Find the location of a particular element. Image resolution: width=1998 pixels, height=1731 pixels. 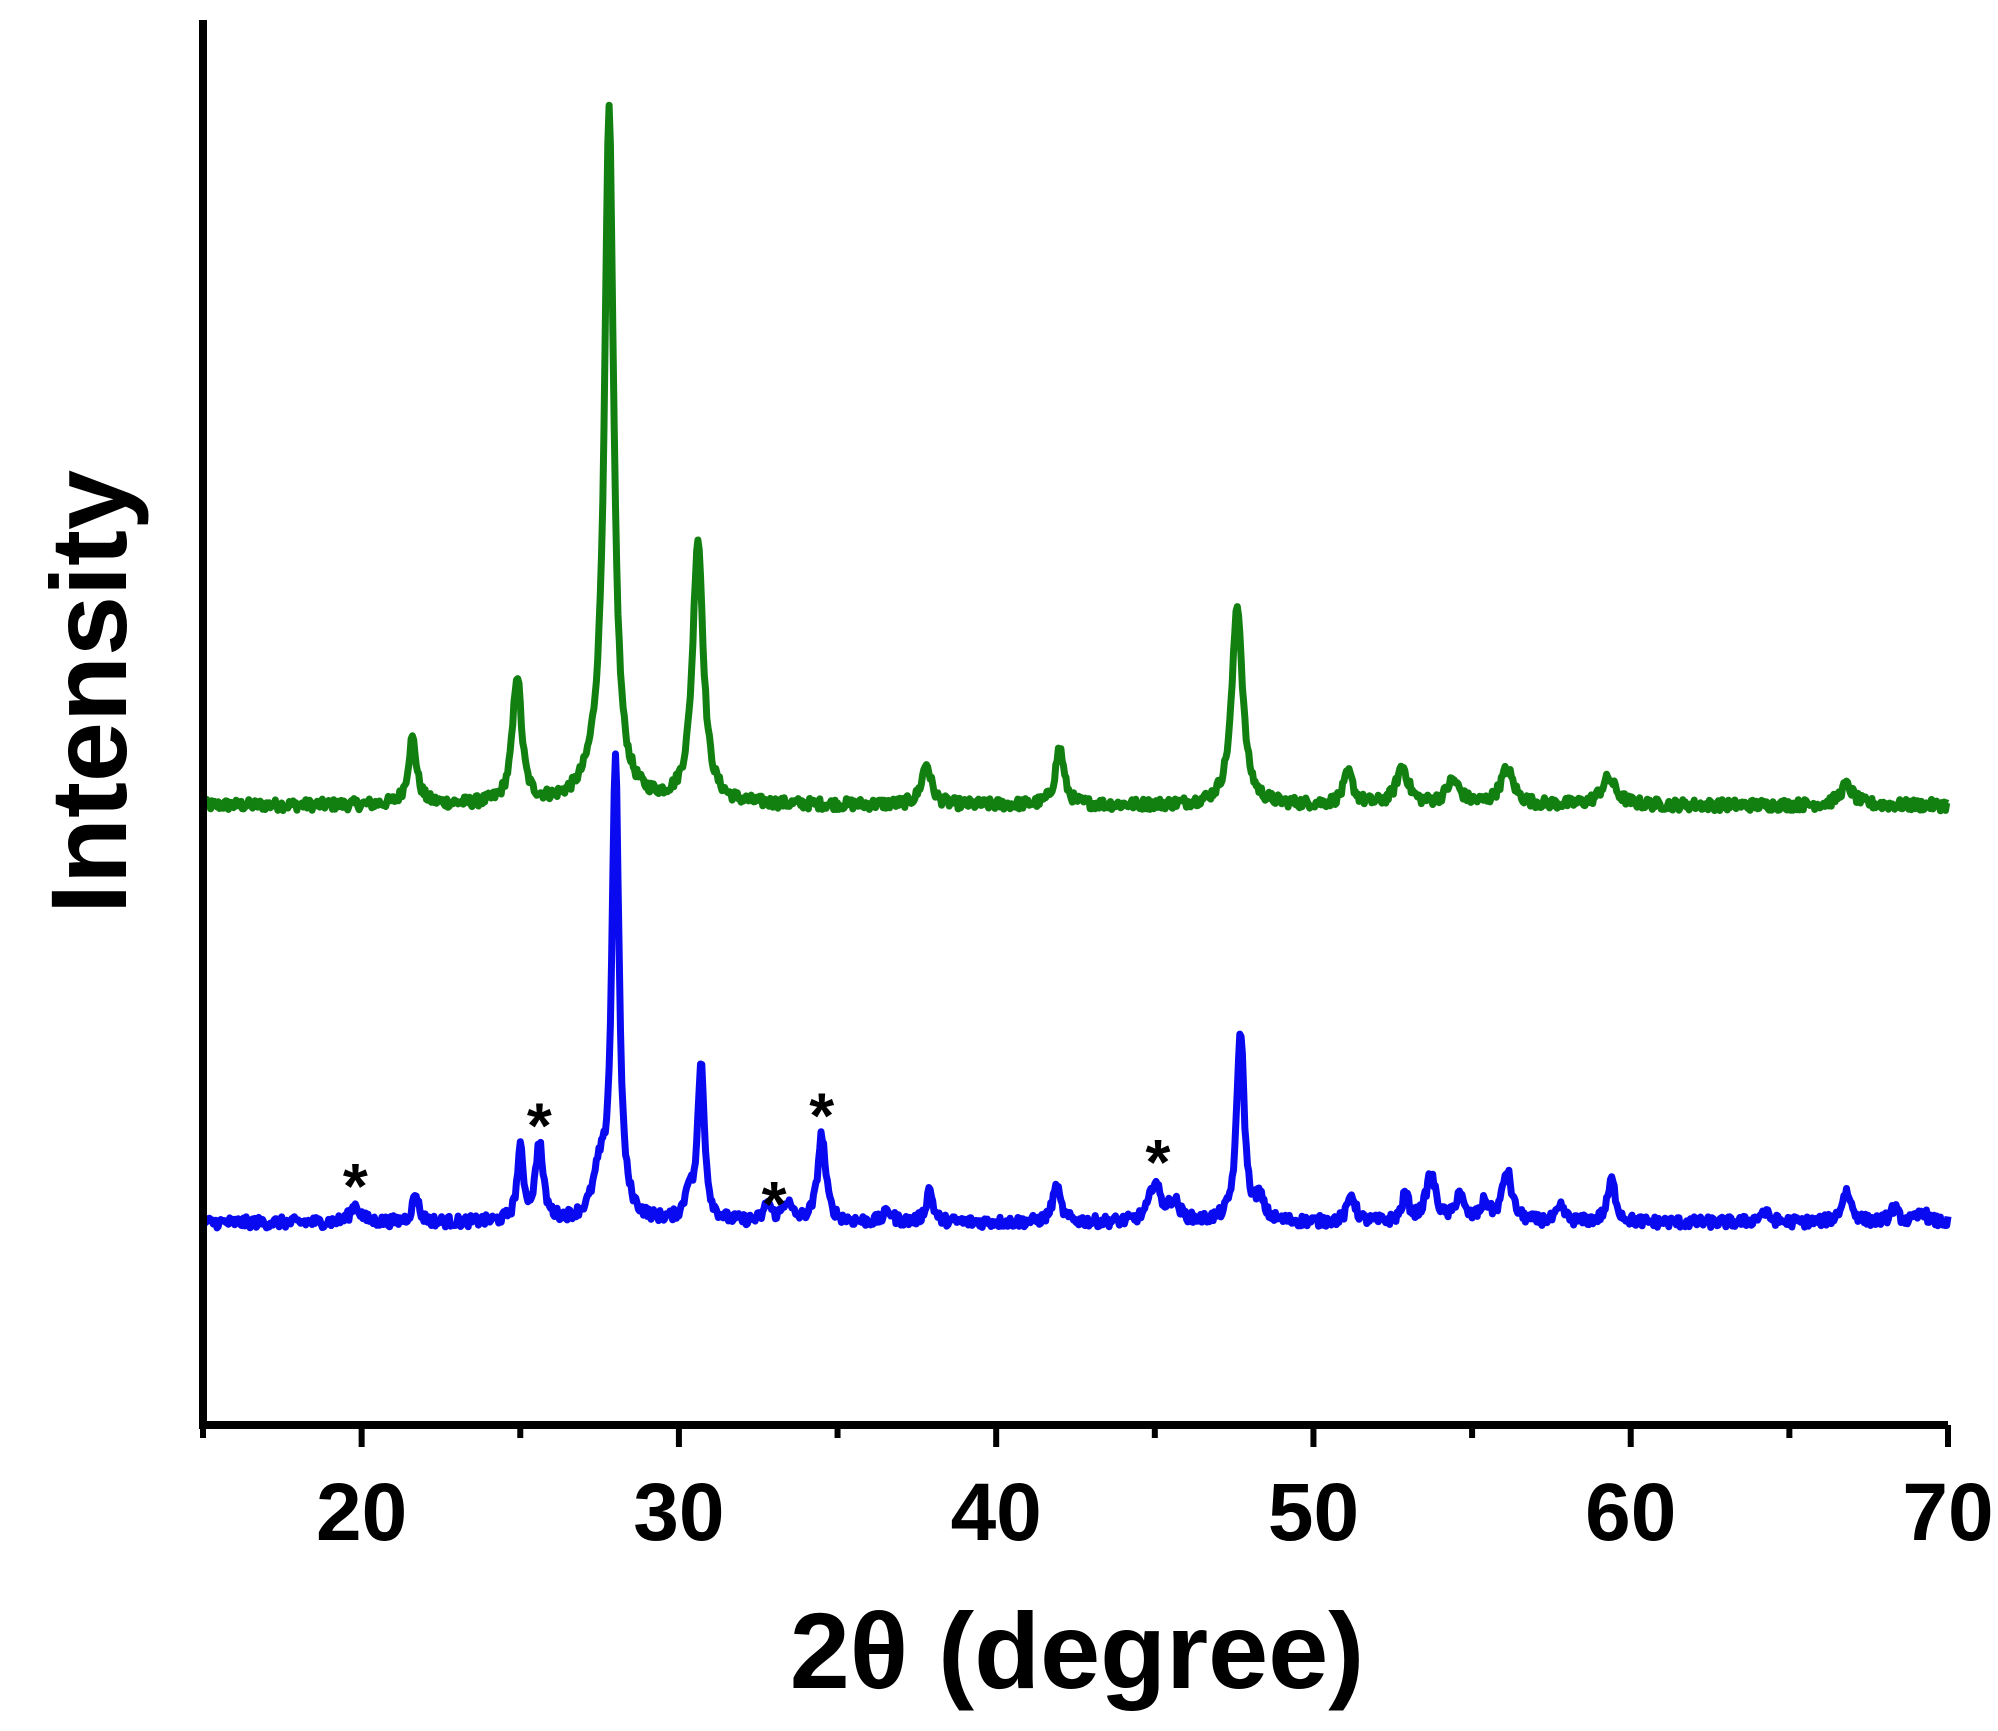

annotations: * * * * * is located at coordinates (757, 1160).